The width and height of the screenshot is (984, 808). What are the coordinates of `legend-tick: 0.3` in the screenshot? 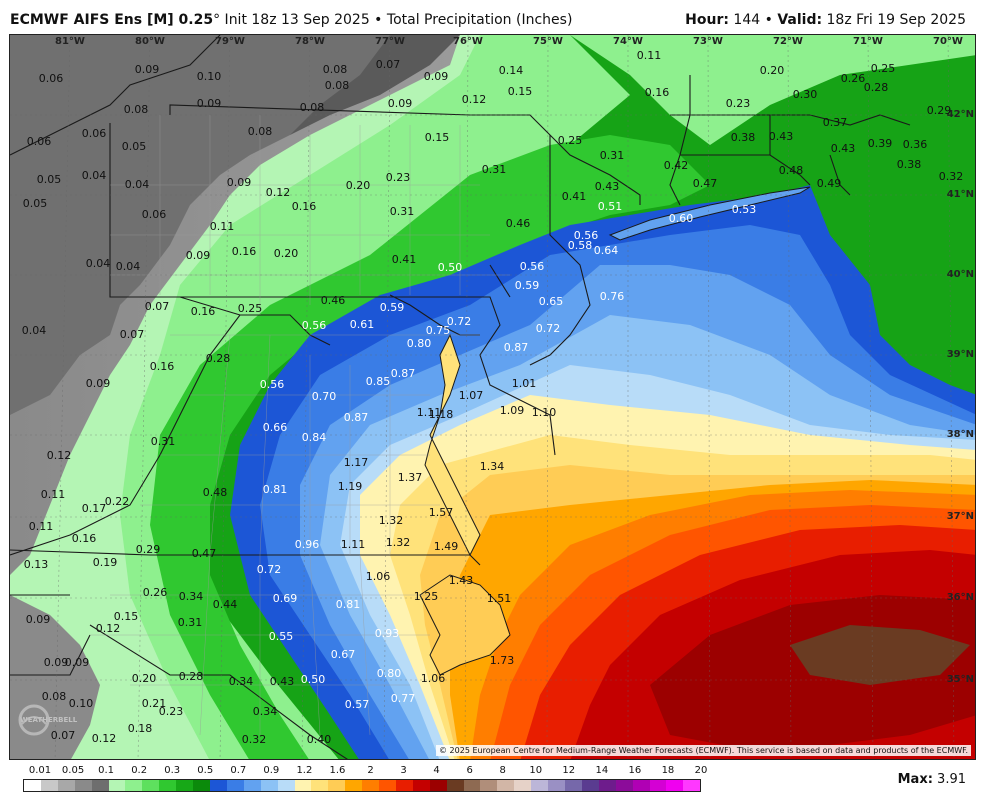 It's located at (172, 770).